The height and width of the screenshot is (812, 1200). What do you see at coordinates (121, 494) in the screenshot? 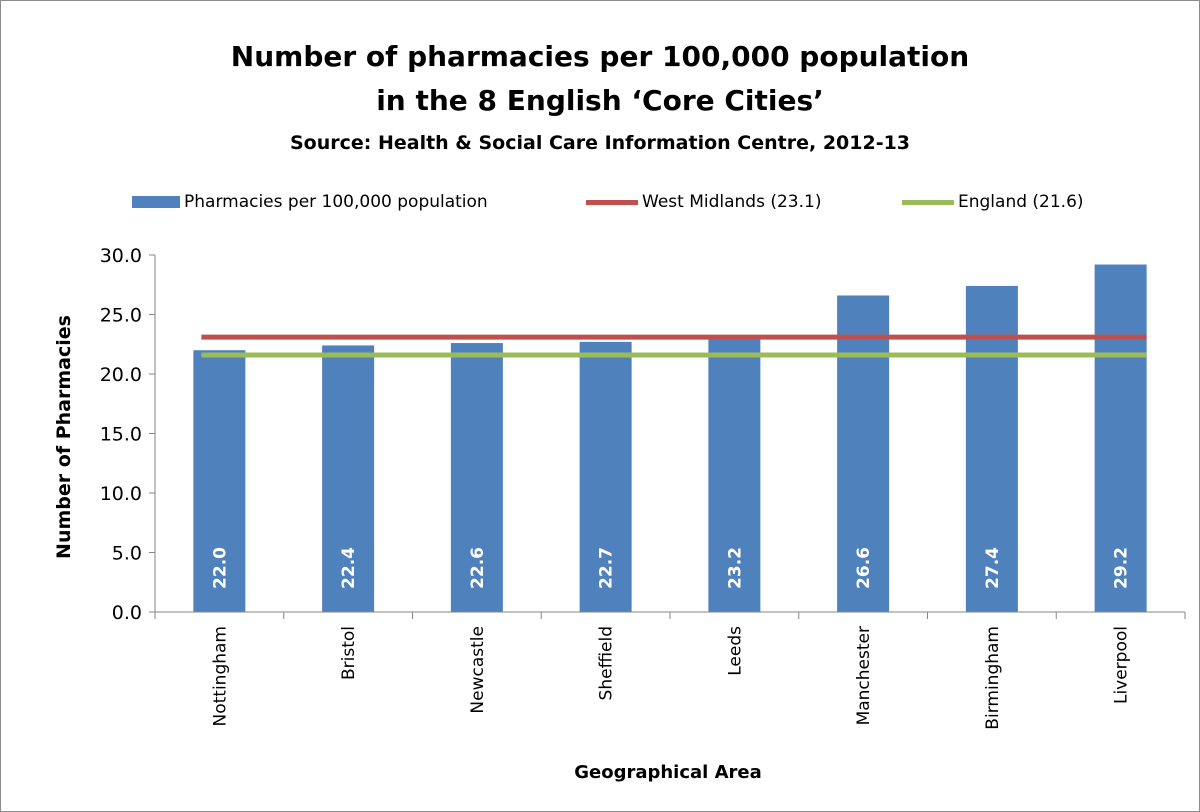
I see `y-tick-label: 10.0` at bounding box center [121, 494].